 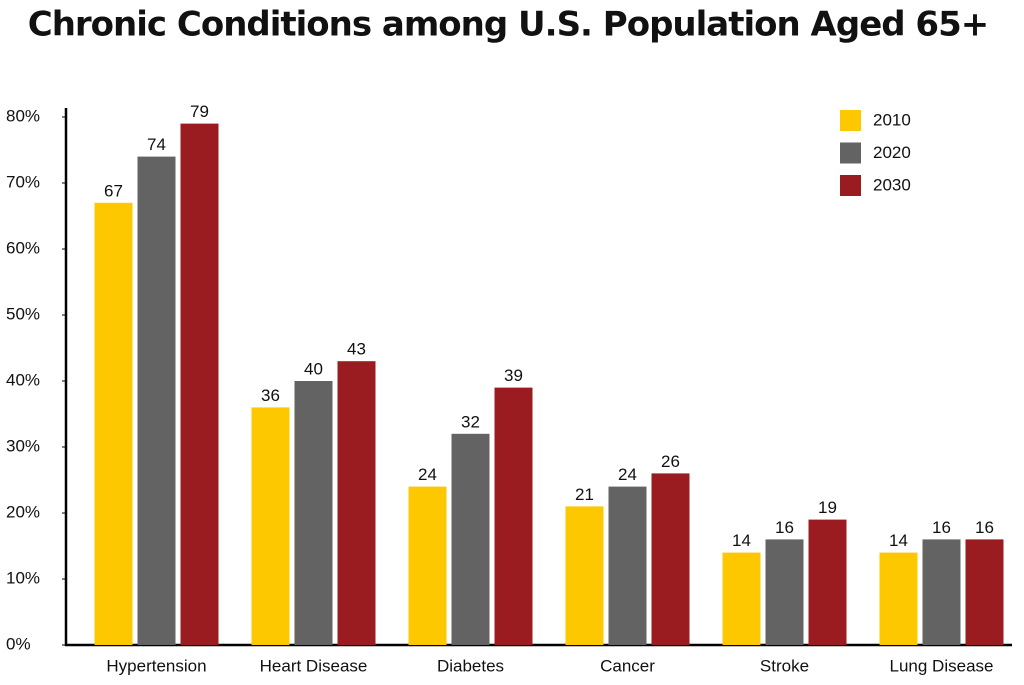 What do you see at coordinates (313, 368) in the screenshot?
I see `value-label: 40` at bounding box center [313, 368].